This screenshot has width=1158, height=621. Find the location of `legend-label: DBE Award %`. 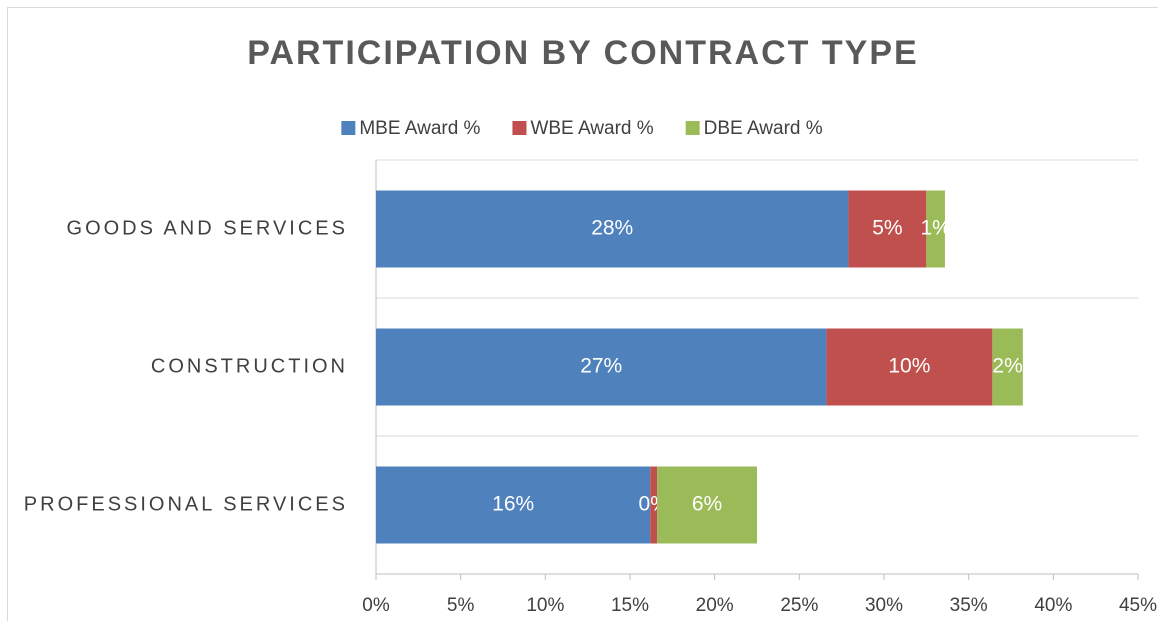

legend-label: DBE Award % is located at coordinates (763, 128).